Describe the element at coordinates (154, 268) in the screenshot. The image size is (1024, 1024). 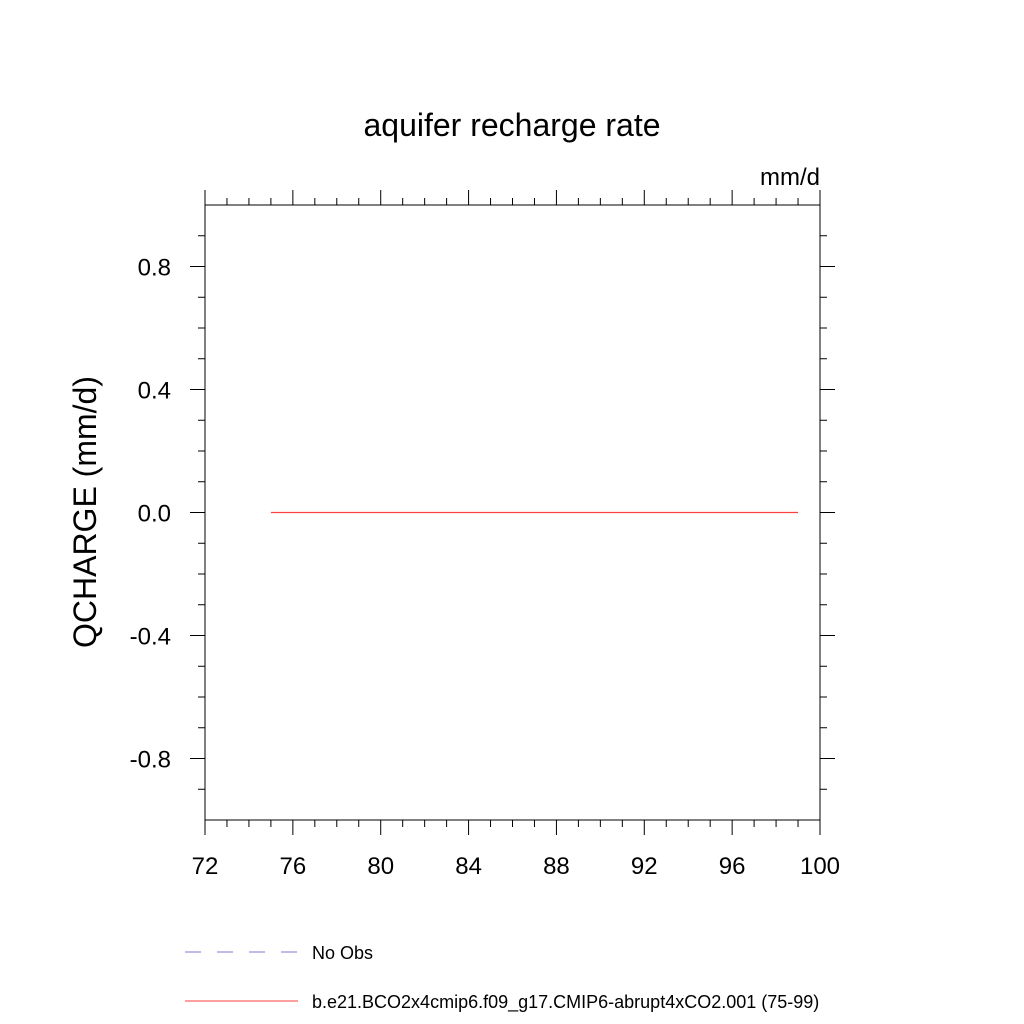
I see `y-tick-label: 0.8` at that location.